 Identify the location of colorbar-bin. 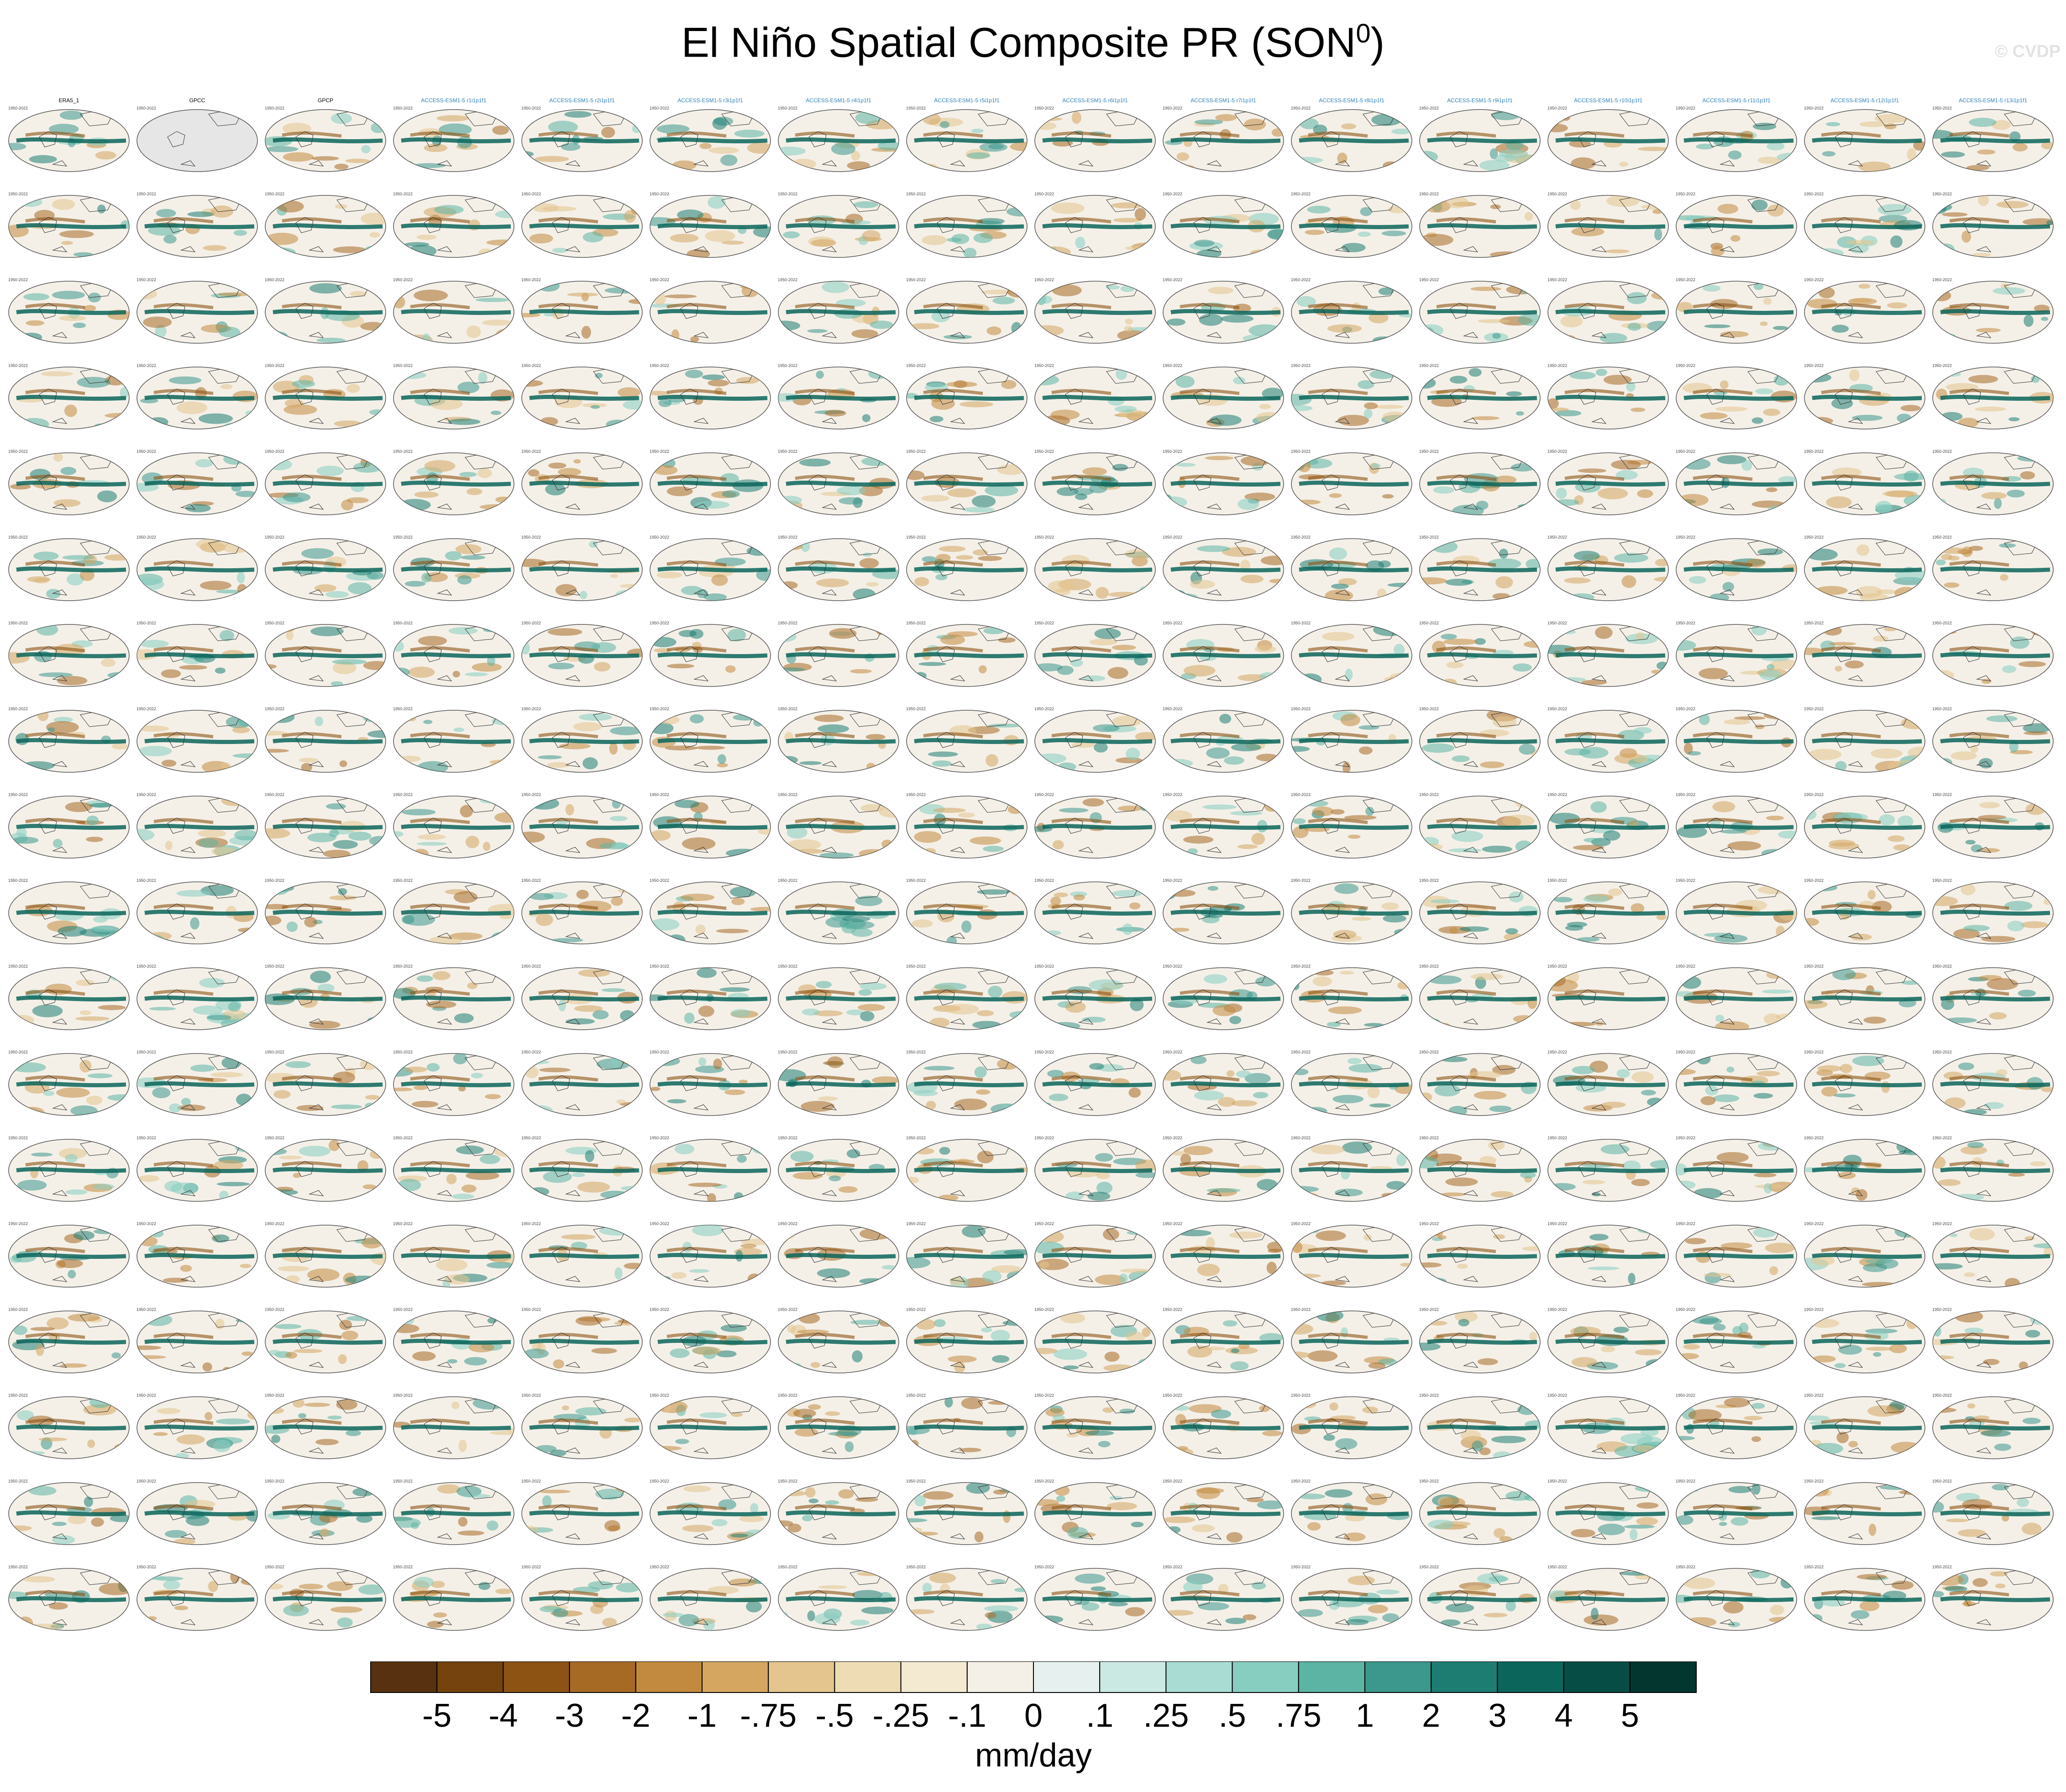
(1663, 1677).